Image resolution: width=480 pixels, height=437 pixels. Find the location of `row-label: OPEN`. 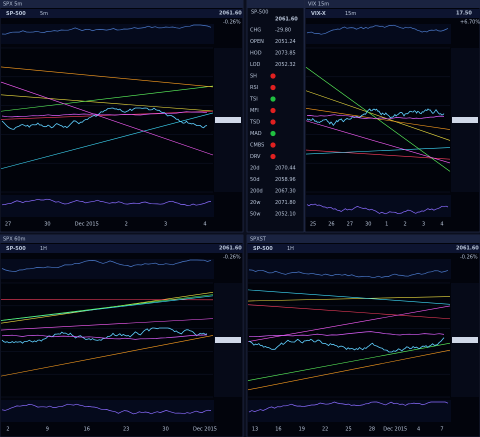

row-label: OPEN is located at coordinates (257, 42).